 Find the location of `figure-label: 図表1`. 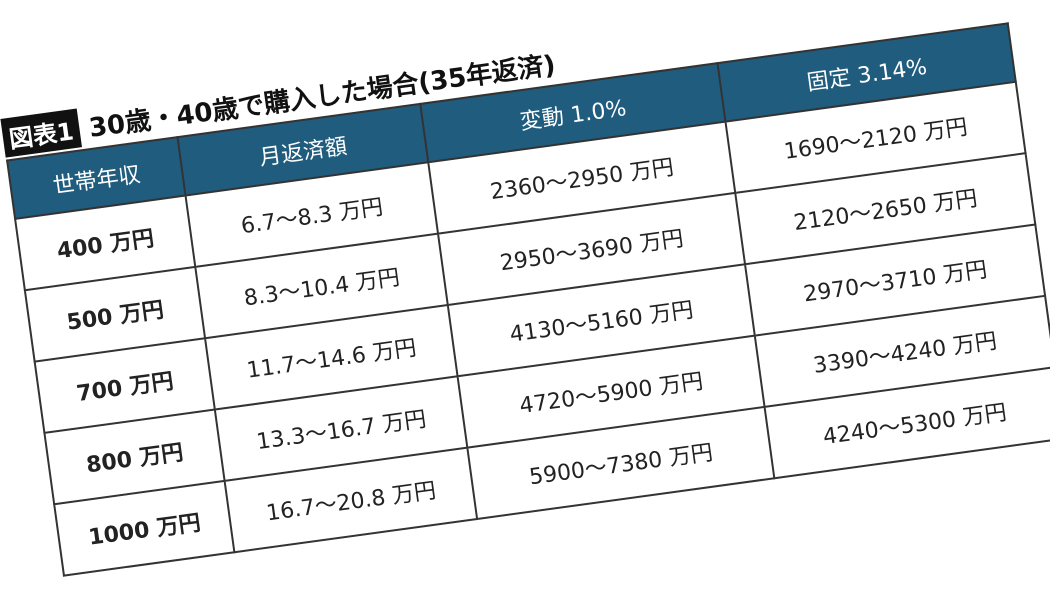

figure-label: 図表1 is located at coordinates (41, 133).